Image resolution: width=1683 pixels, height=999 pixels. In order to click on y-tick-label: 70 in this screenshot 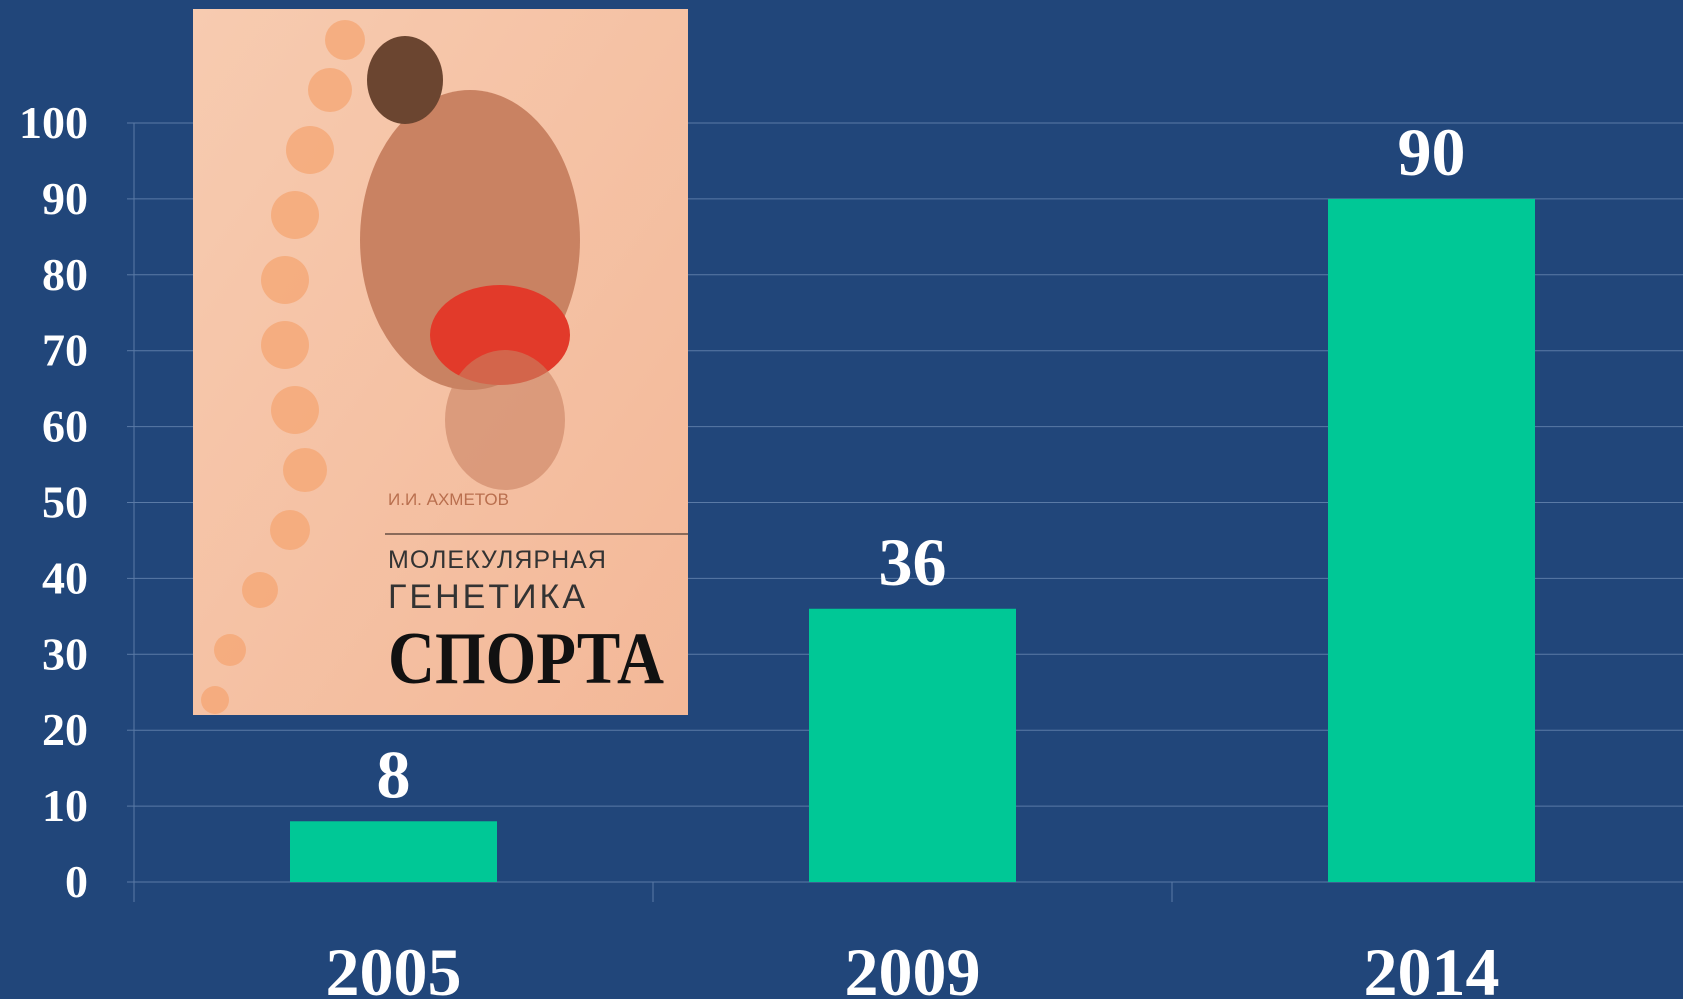, I will do `click(65, 350)`.